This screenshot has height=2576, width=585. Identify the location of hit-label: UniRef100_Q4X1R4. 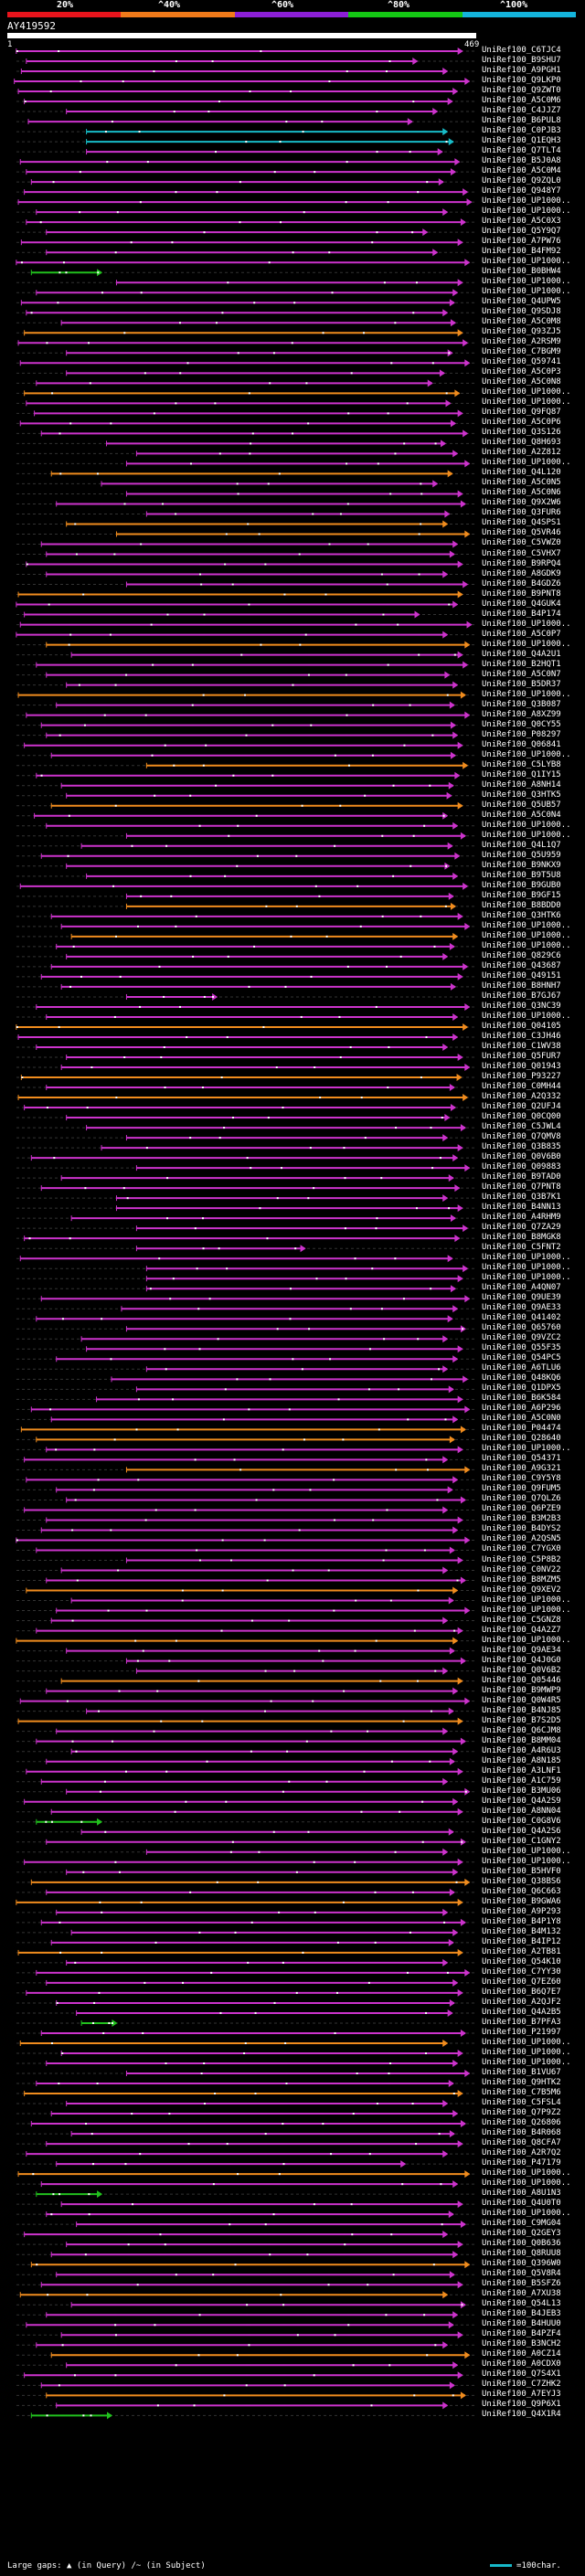
(521, 2415).